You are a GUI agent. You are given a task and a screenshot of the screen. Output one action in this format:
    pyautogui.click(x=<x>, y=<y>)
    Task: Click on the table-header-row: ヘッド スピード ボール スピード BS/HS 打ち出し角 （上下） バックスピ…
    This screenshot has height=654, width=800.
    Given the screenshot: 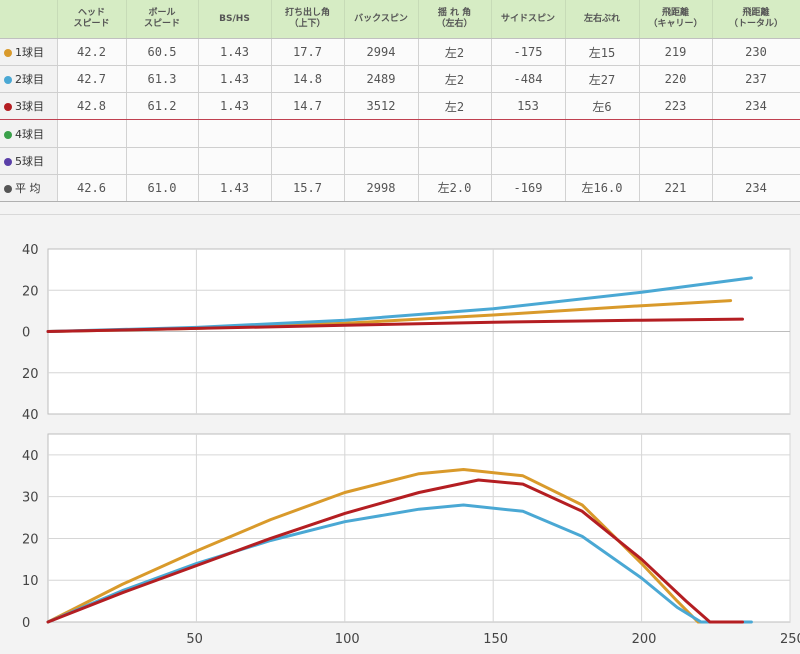 What is the action you would take?
    pyautogui.click(x=400, y=19)
    